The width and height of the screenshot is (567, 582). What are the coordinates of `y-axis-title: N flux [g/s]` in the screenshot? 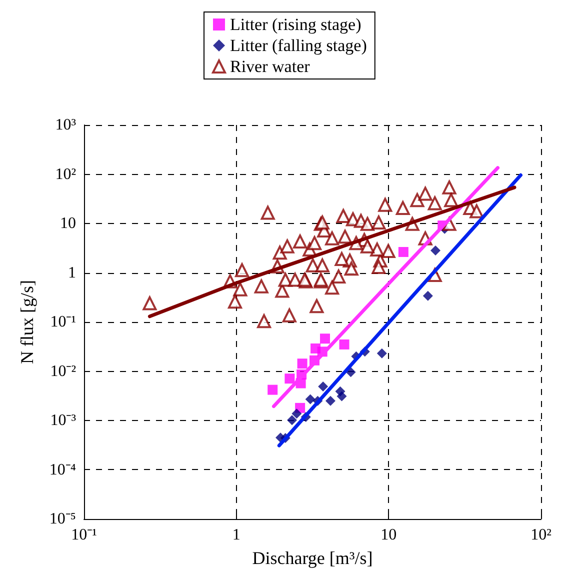 It's located at (27, 322).